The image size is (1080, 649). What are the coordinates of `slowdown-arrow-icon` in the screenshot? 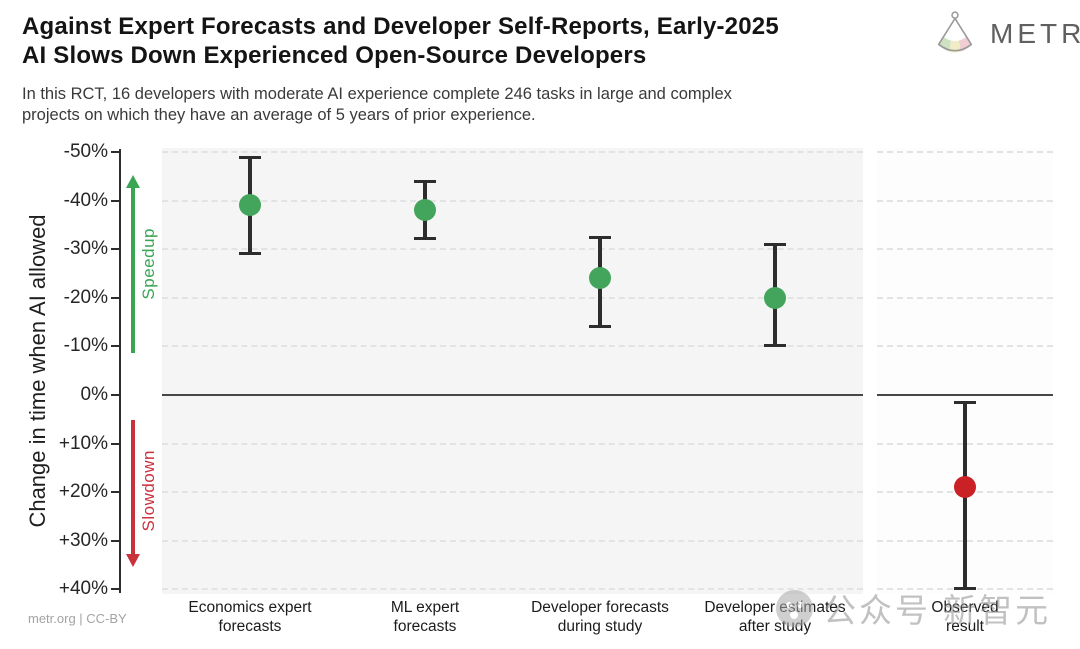 It's located at (133, 560).